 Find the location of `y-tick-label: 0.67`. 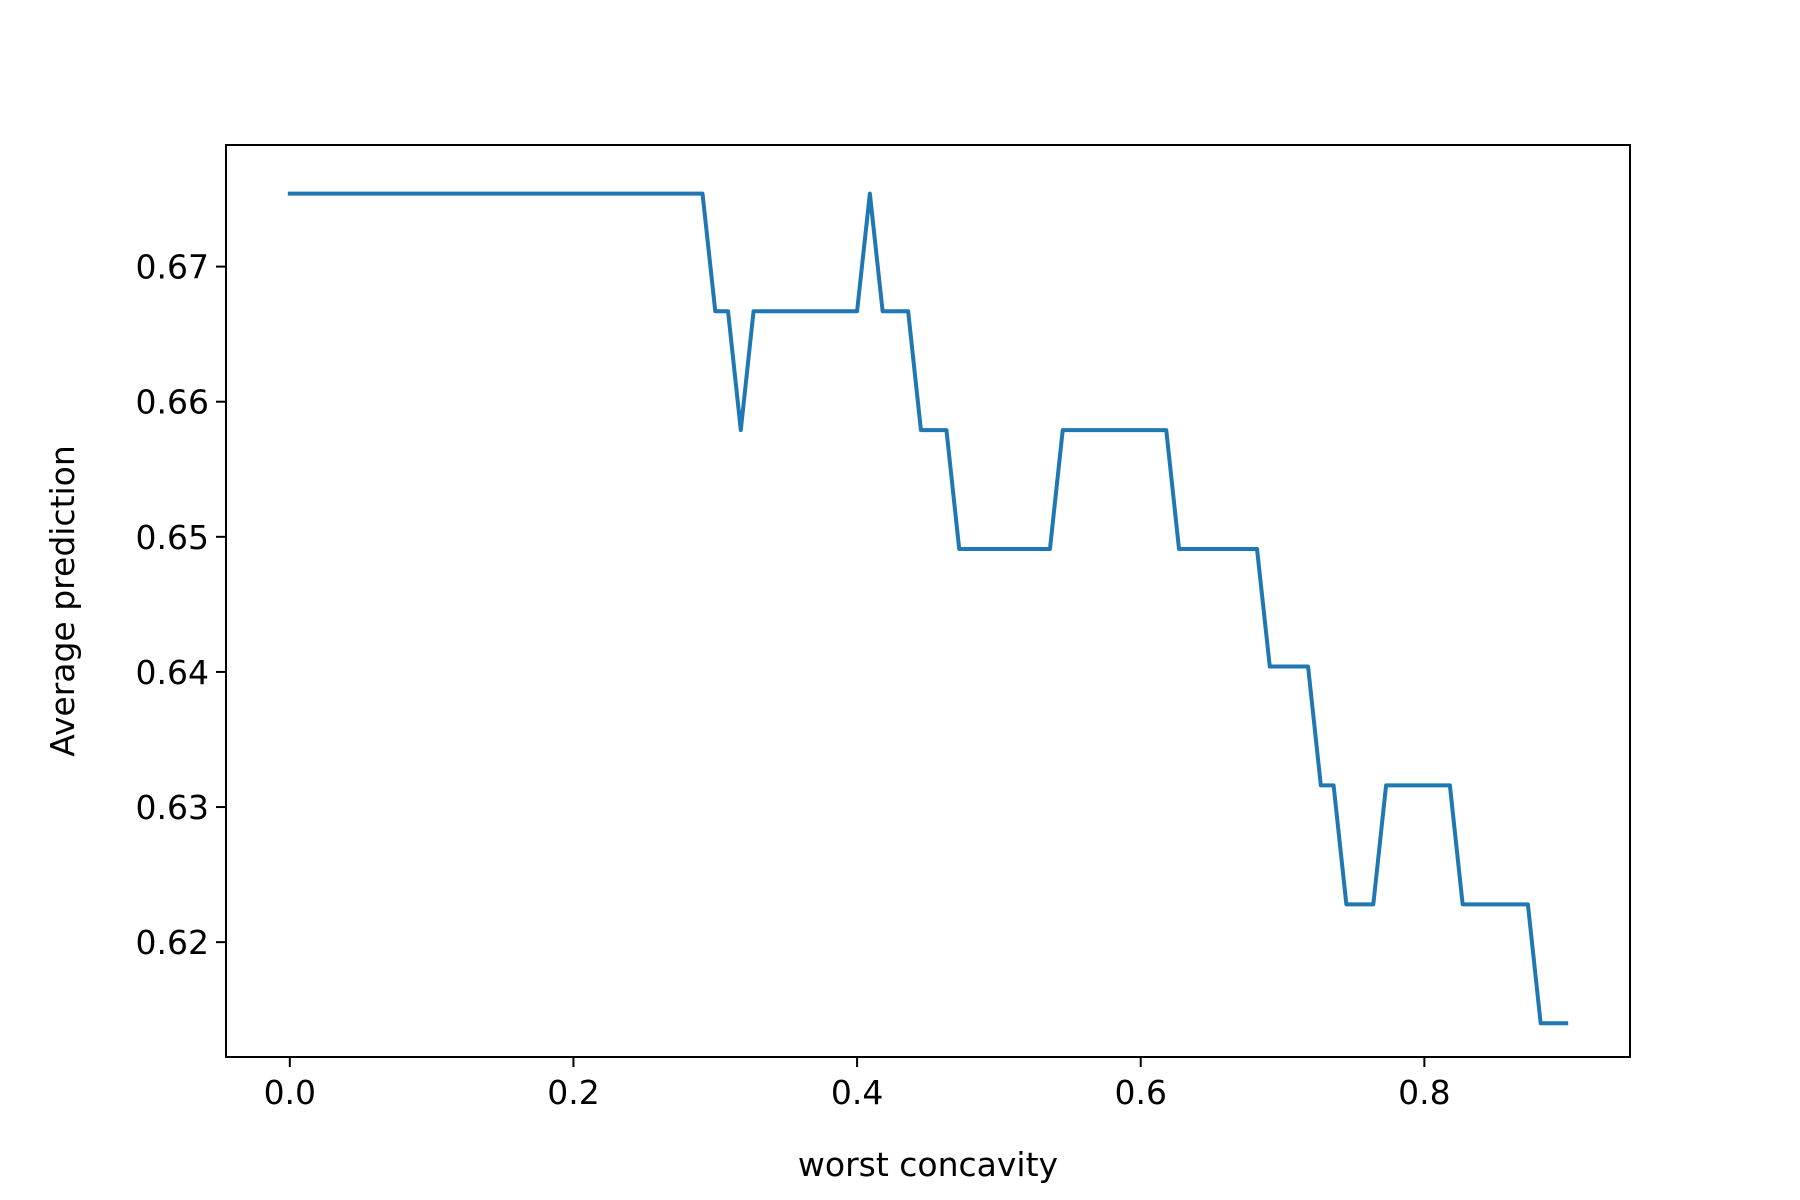

y-tick-label: 0.67 is located at coordinates (172, 267).